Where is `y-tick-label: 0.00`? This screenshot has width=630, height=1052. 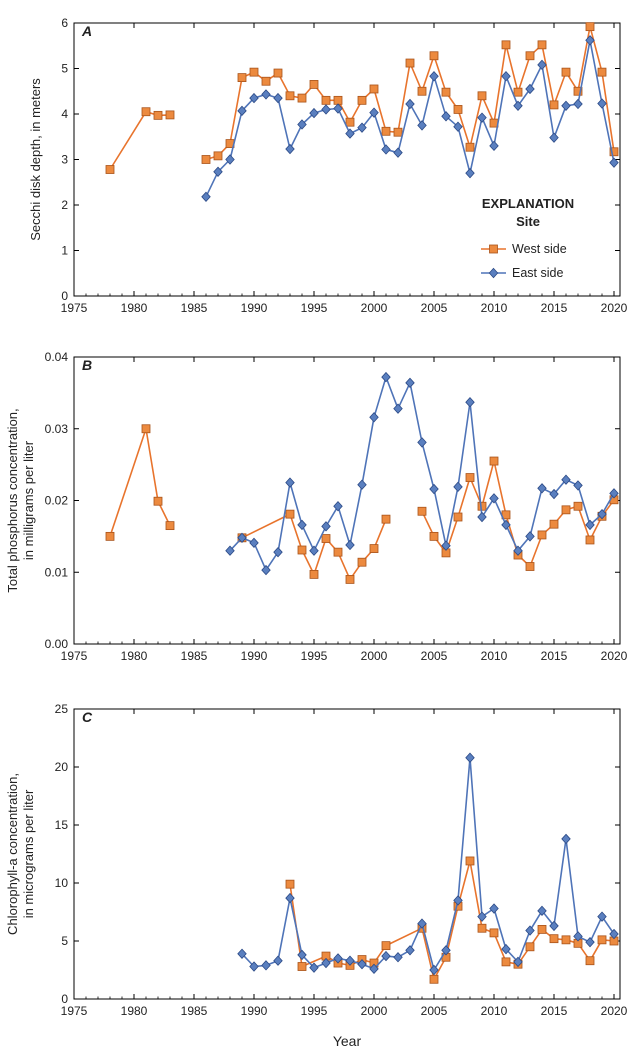
y-tick-label: 0.00 is located at coordinates (57, 644).